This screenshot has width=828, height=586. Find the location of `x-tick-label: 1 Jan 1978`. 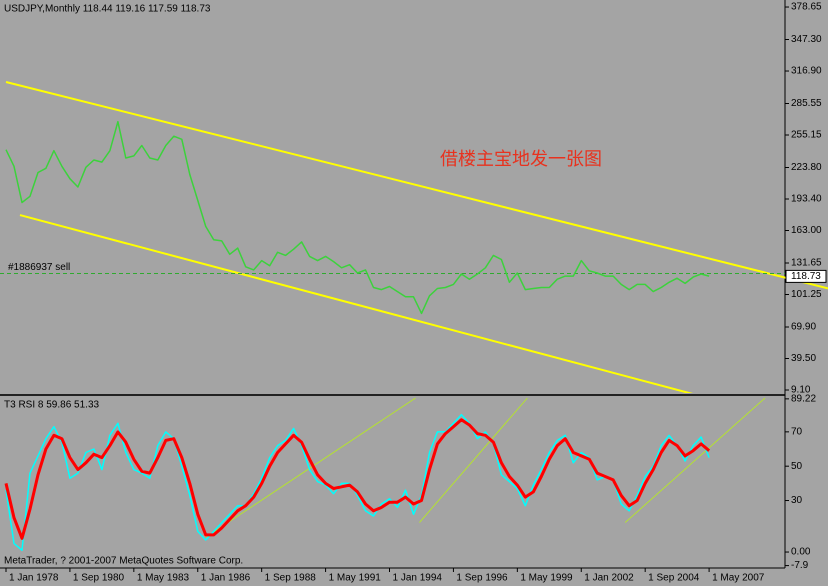

x-tick-label: 1 Jan 1978 is located at coordinates (34, 578).